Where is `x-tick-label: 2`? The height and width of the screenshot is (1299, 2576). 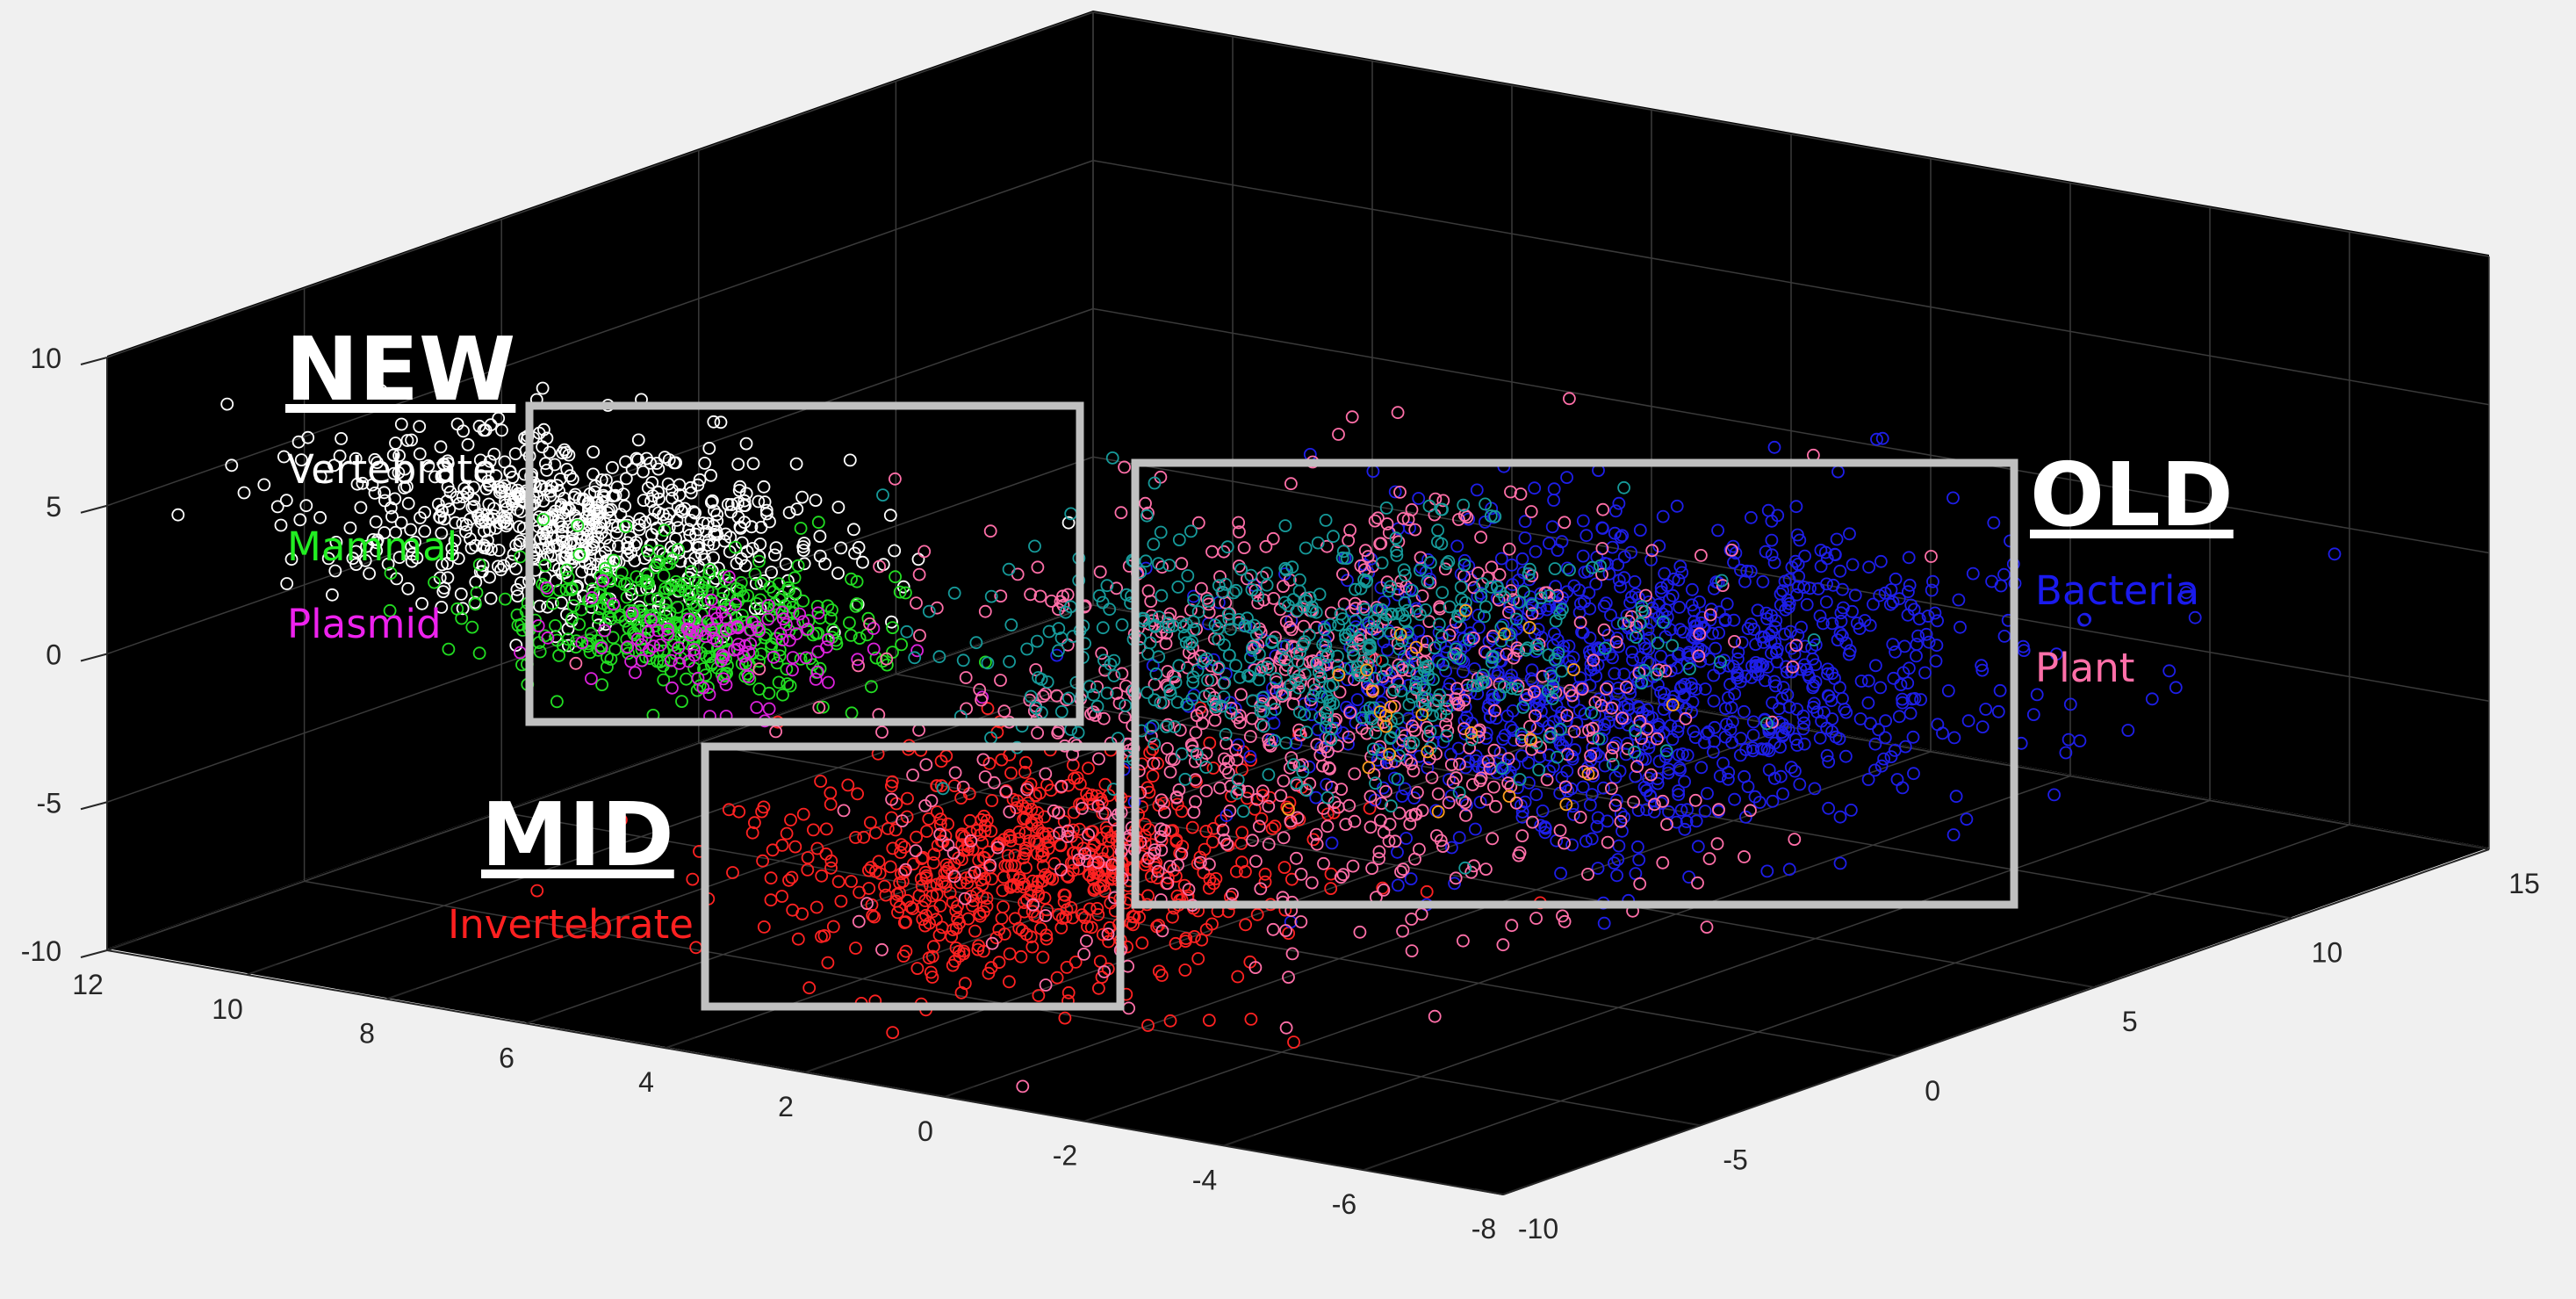
x-tick-label: 2 is located at coordinates (786, 1106).